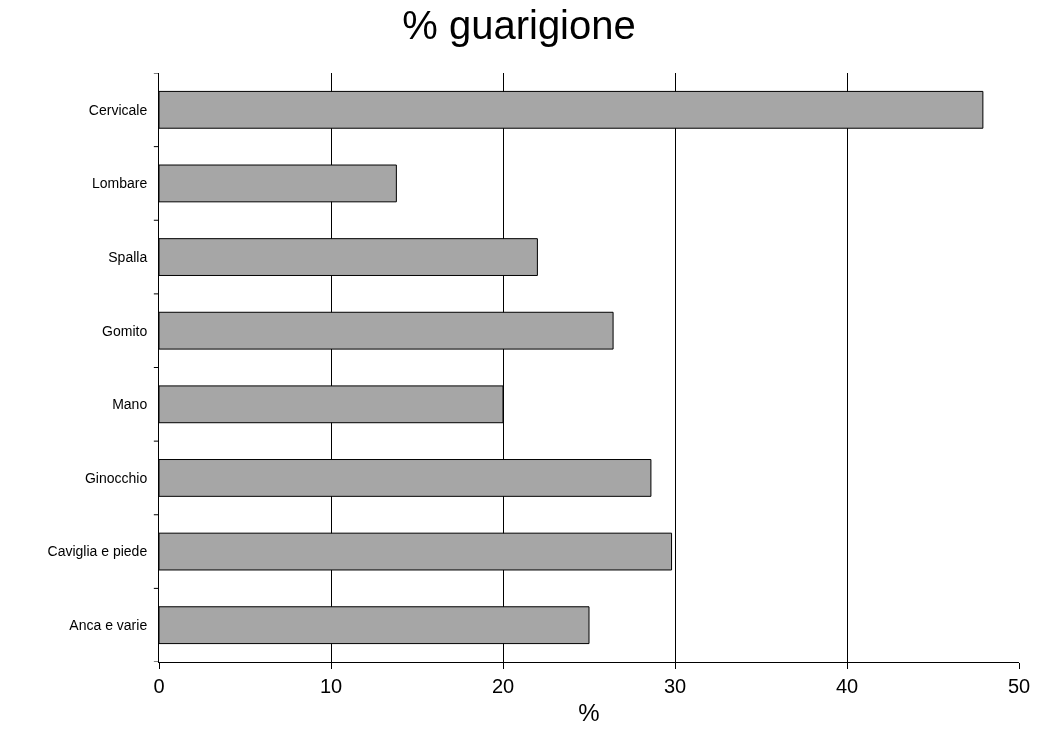 This screenshot has width=1038, height=754. Describe the element at coordinates (1019, 686) in the screenshot. I see `x-tick-label: 50` at that location.